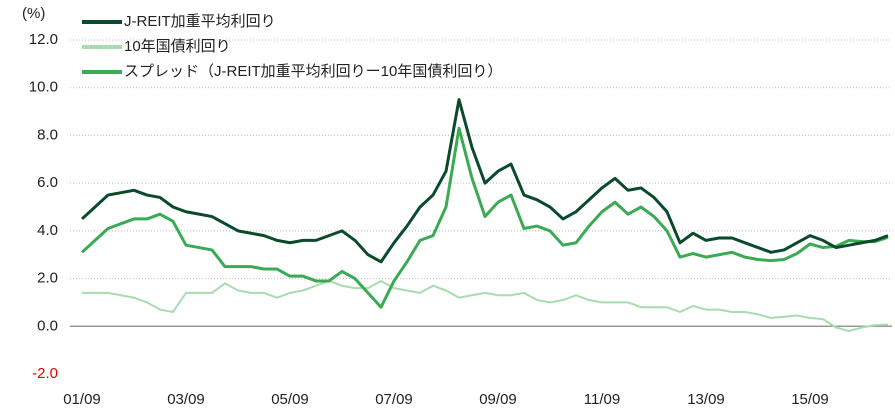 Image resolution: width=895 pixels, height=411 pixels. Describe the element at coordinates (290, 399) in the screenshot. I see `x-tick-label: 05/09` at that location.